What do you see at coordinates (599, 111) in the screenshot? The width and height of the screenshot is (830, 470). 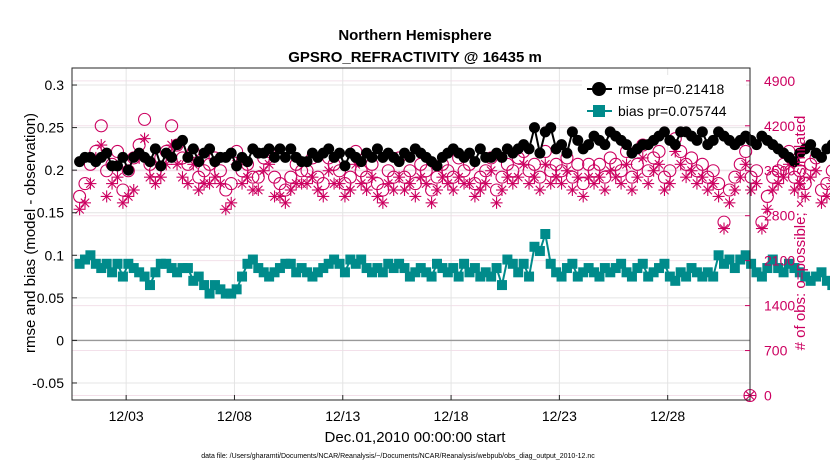 I see `legend-bias-marker` at bounding box center [599, 111].